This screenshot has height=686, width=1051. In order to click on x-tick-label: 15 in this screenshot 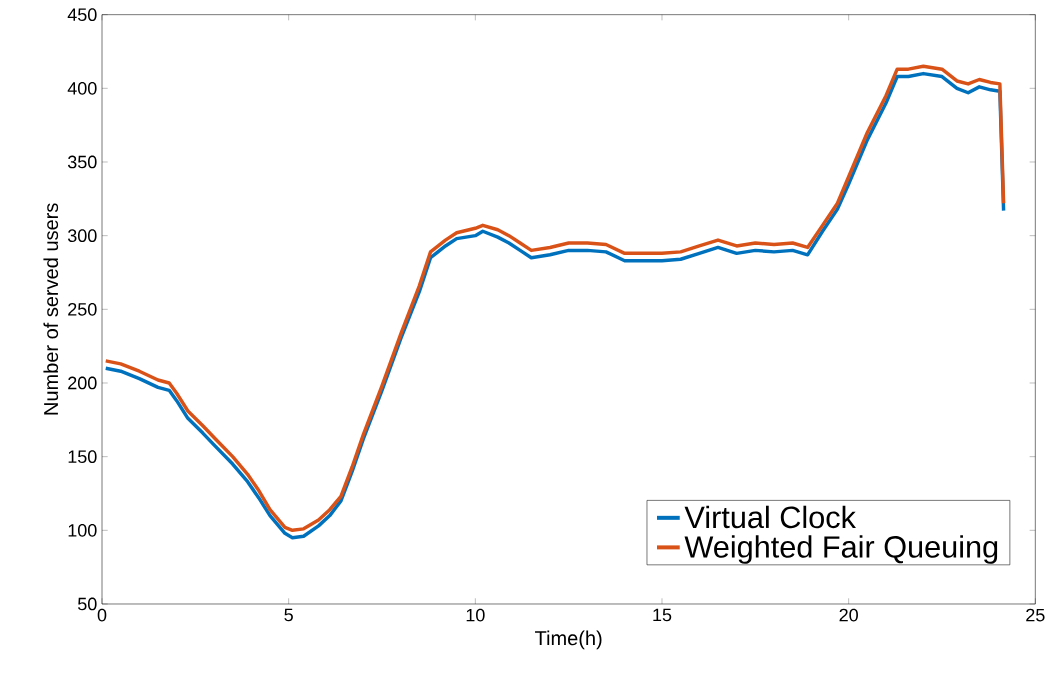, I will do `click(662, 615)`.